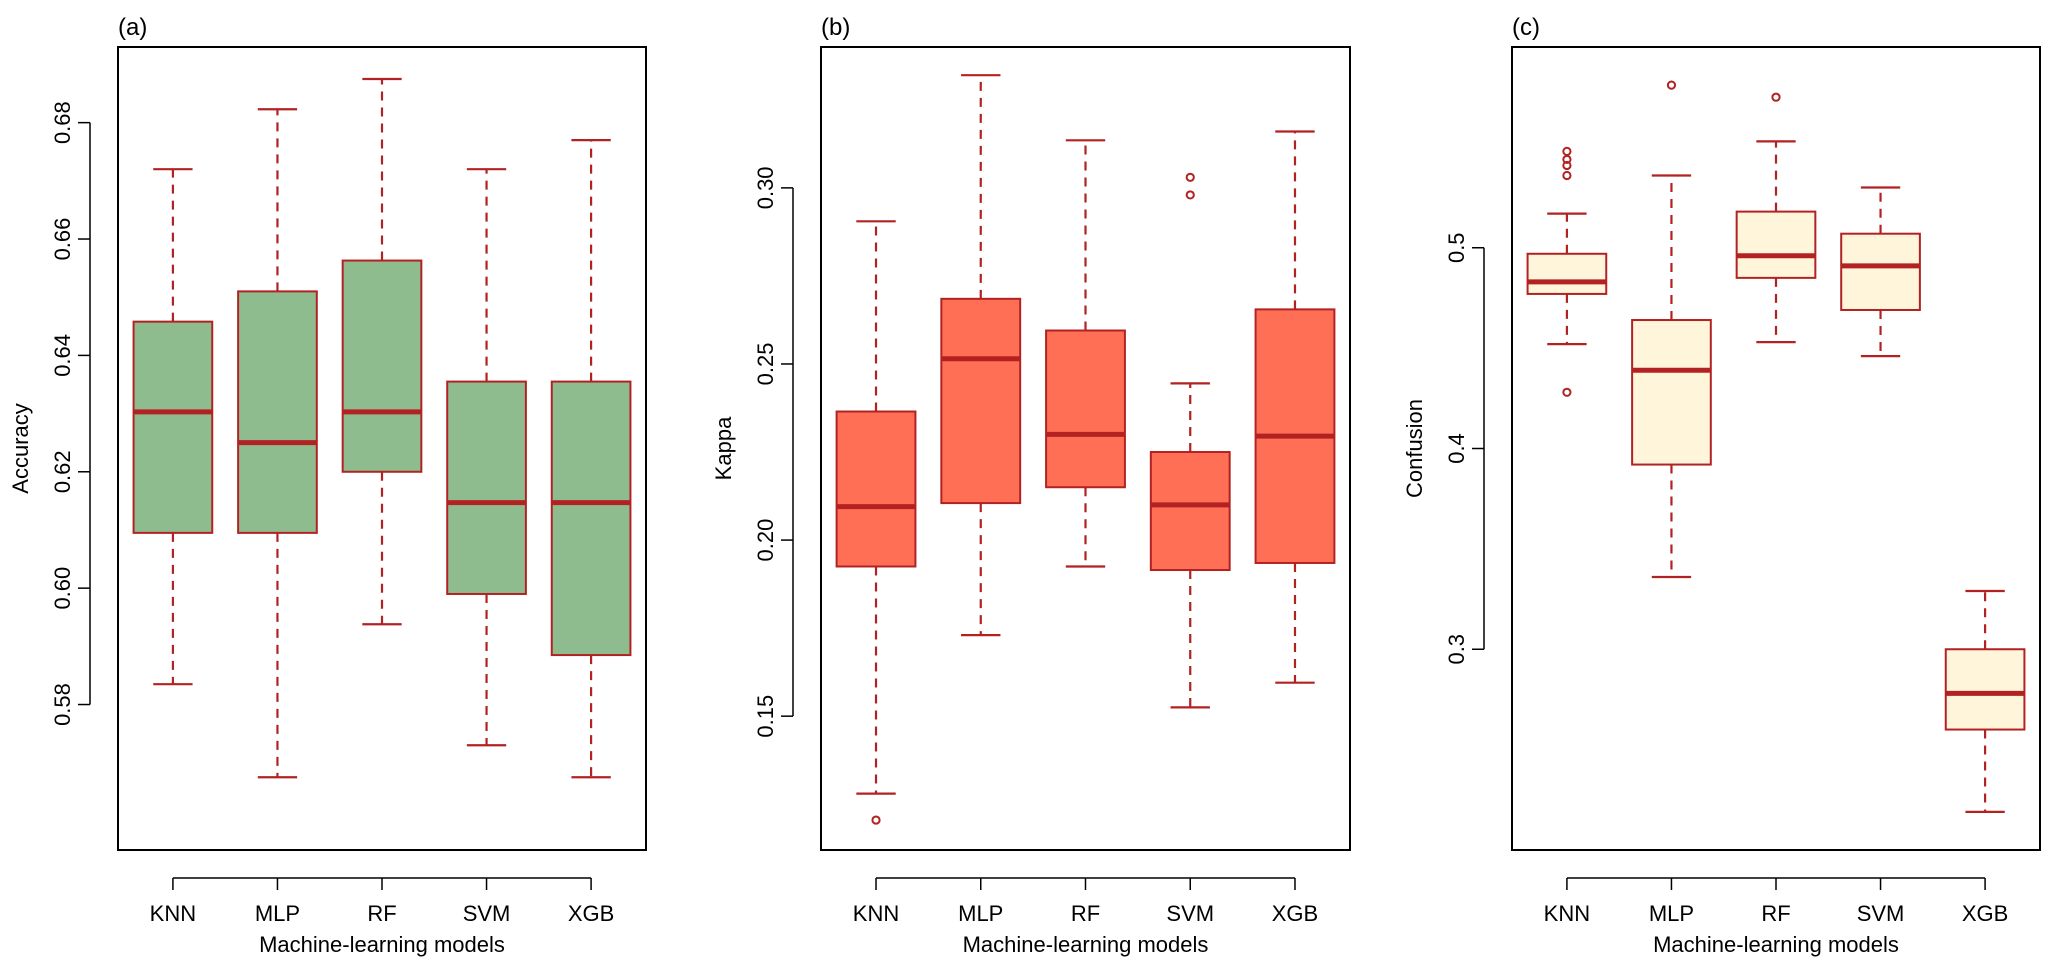 The image size is (2067, 974). What do you see at coordinates (62, 355) in the screenshot?
I see `y-tick-label: 0.64` at bounding box center [62, 355].